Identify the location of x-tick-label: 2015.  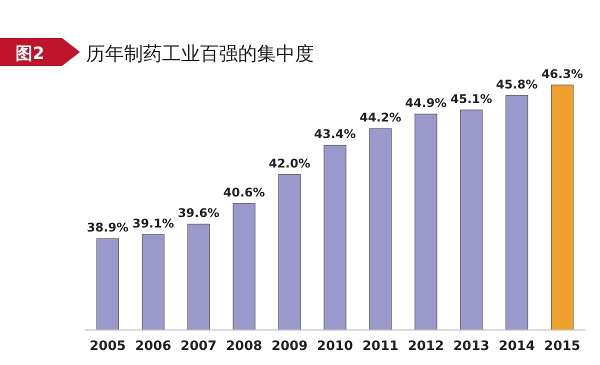
(562, 346).